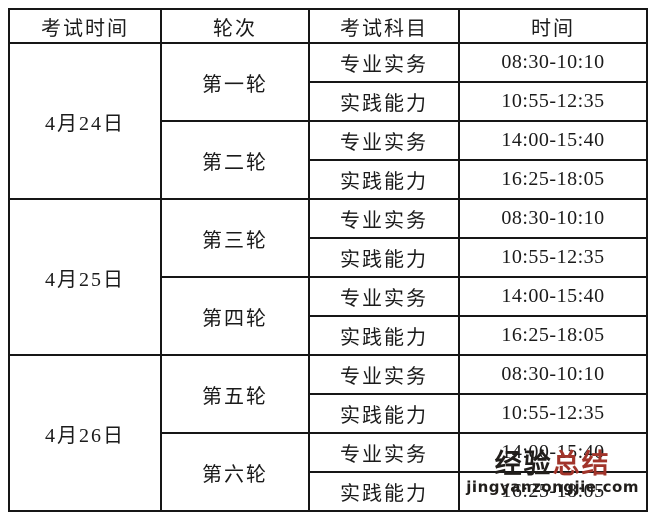  What do you see at coordinates (384, 26) in the screenshot?
I see `header-subject: 考试科目` at bounding box center [384, 26].